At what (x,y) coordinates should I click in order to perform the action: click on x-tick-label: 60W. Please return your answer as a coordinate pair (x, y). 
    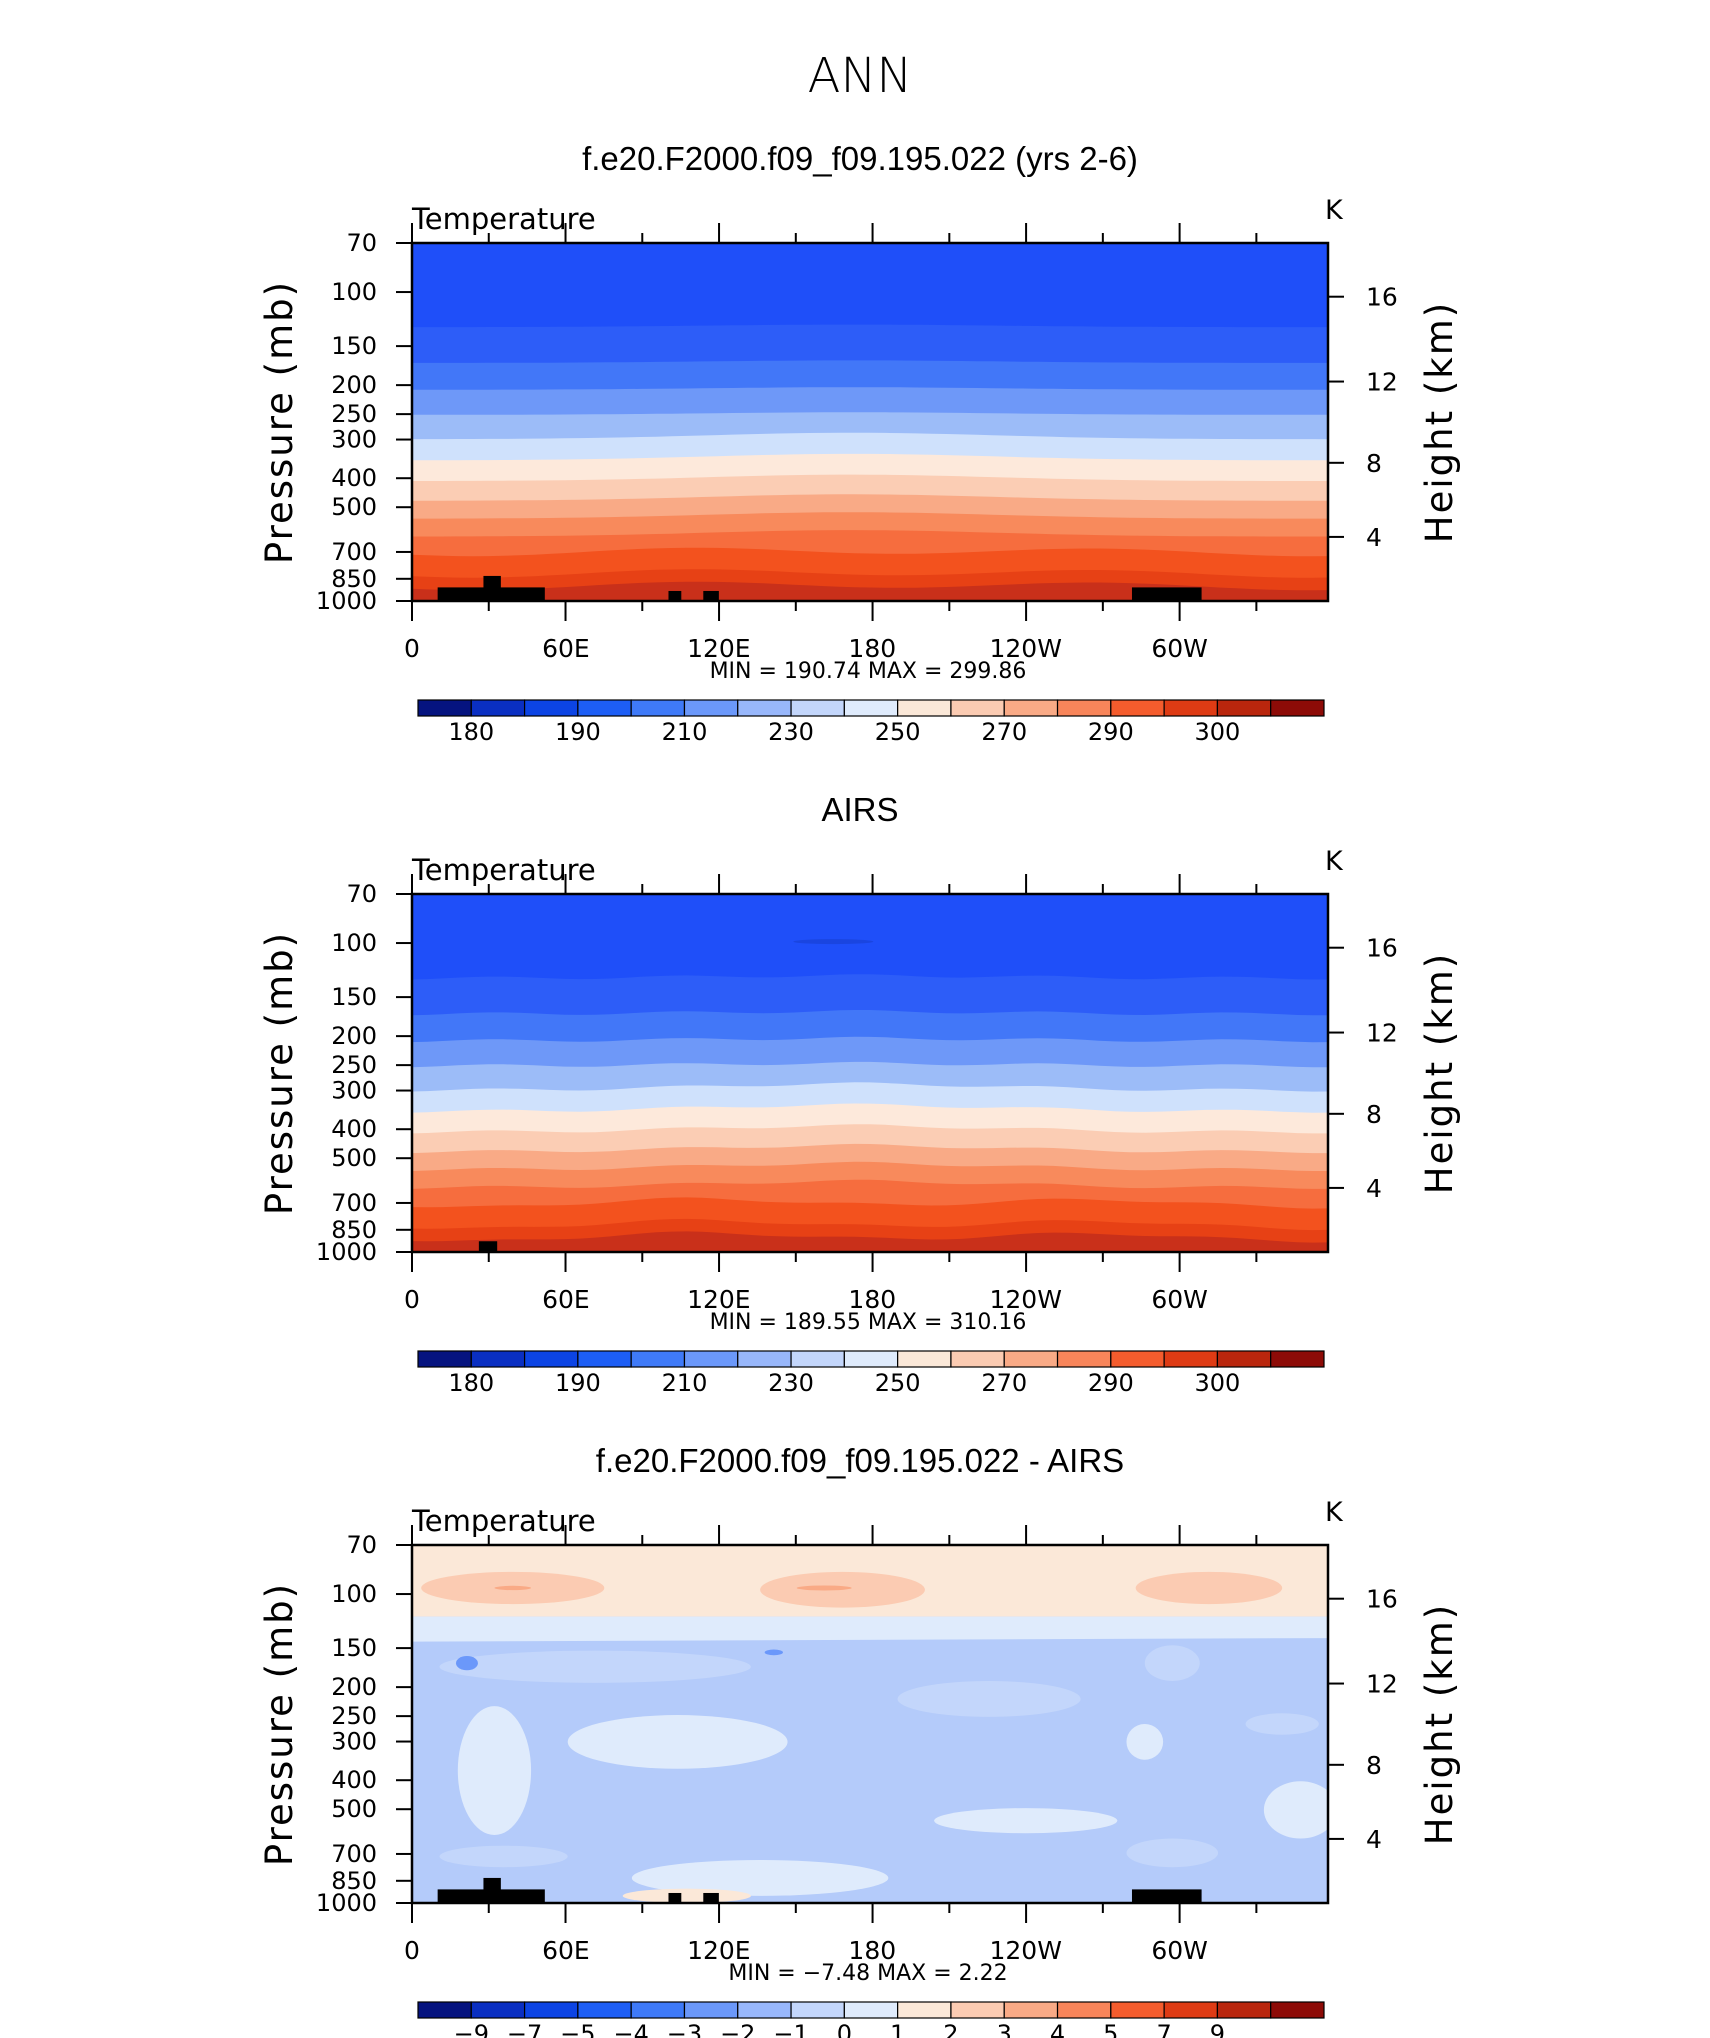
    Looking at the image, I should click on (1179, 648).